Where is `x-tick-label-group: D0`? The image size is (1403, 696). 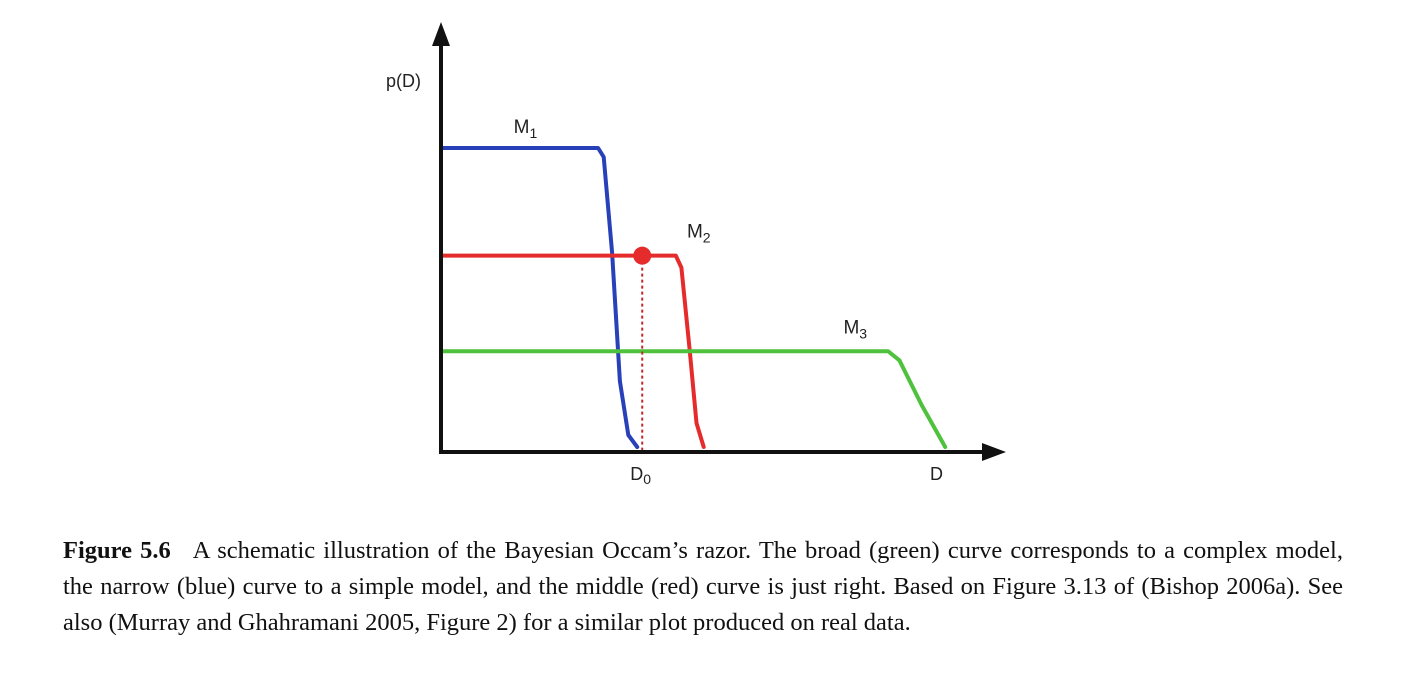 x-tick-label-group: D0 is located at coordinates (640, 475).